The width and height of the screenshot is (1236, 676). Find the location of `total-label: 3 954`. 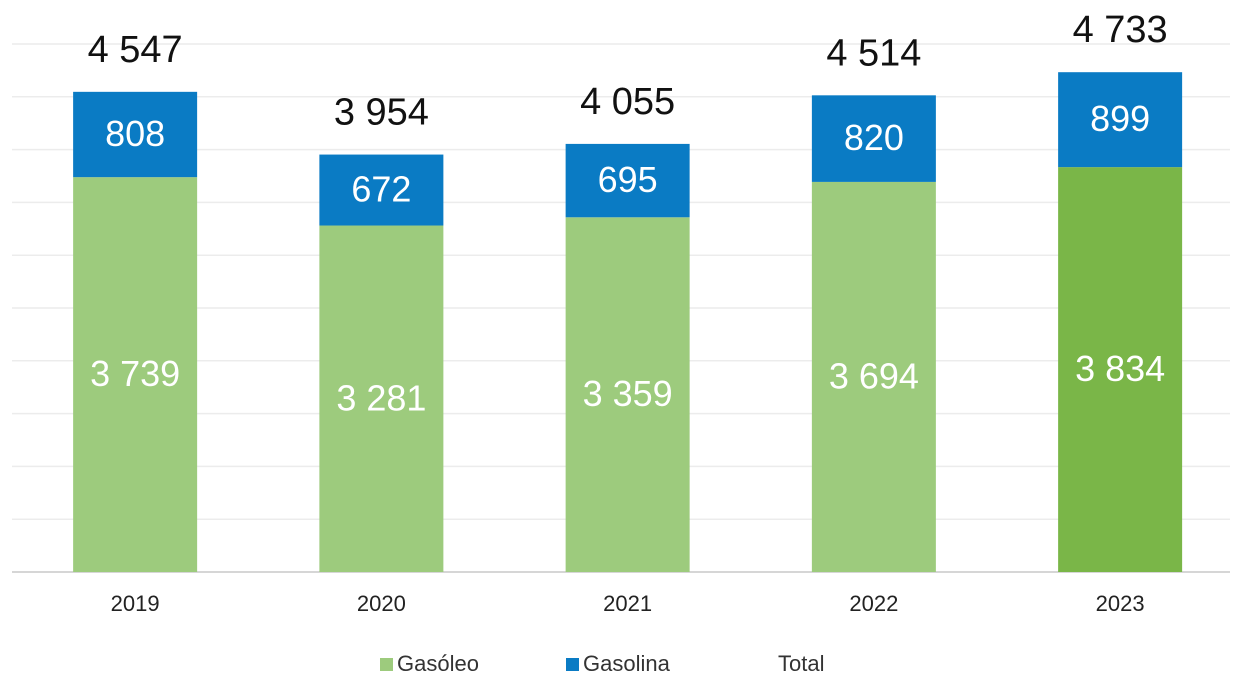

total-label: 3 954 is located at coordinates (381, 112).